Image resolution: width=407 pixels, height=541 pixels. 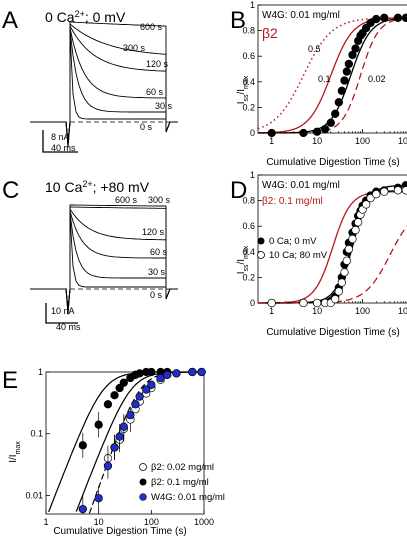 I want to click on fit-curve, so click(x=332, y=264).